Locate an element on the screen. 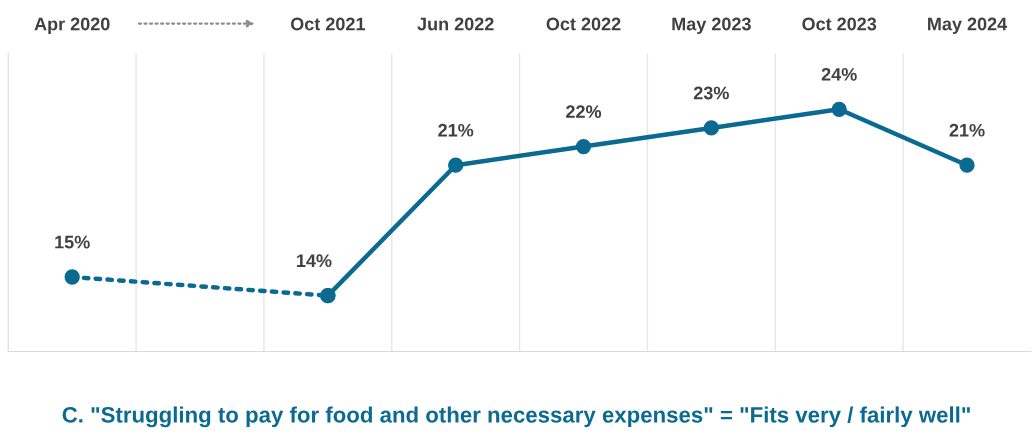 This screenshot has width=1033, height=445. data-label: 15% is located at coordinates (72, 242).